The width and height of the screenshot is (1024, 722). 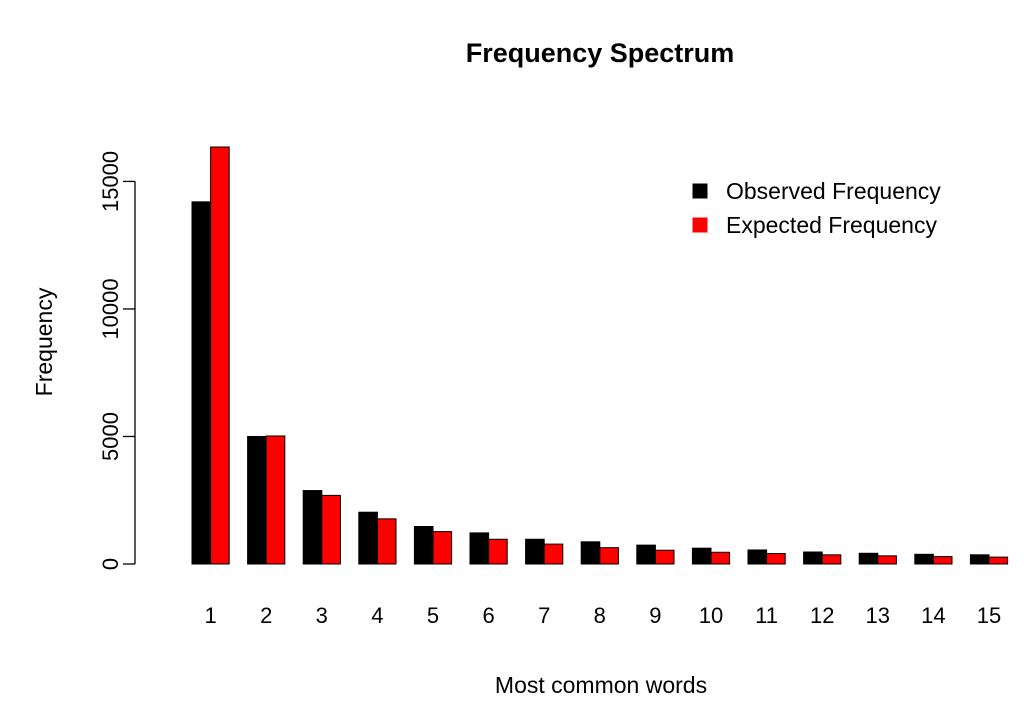 What do you see at coordinates (711, 615) in the screenshot?
I see `x-tick-label: 10` at bounding box center [711, 615].